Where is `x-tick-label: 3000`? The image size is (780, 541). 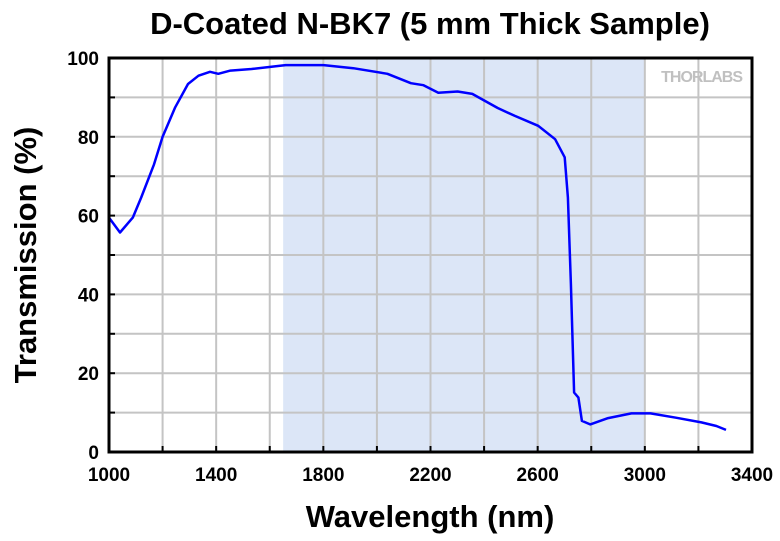
x-tick-label: 3000 is located at coordinates (645, 475).